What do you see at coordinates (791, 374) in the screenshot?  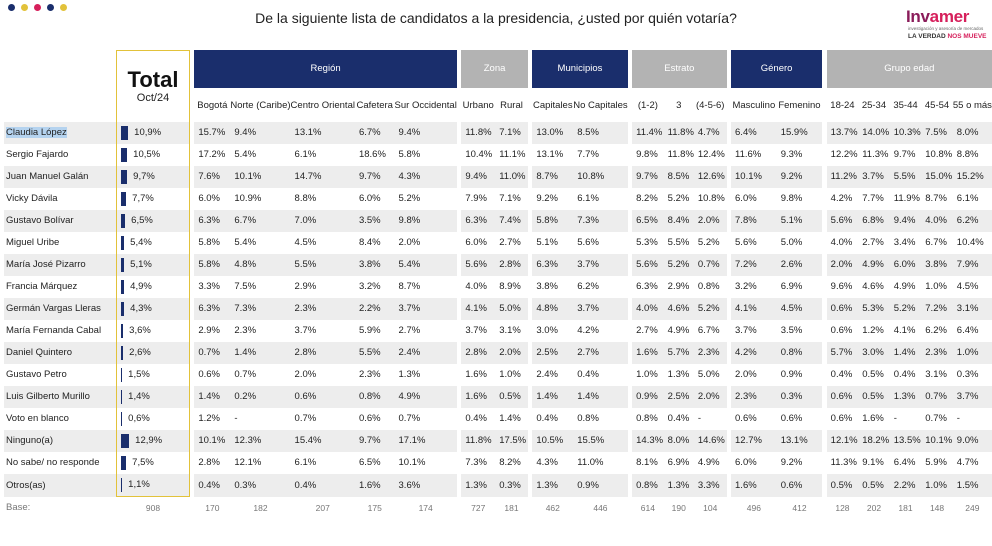 I see `cell-value: 0.9%` at bounding box center [791, 374].